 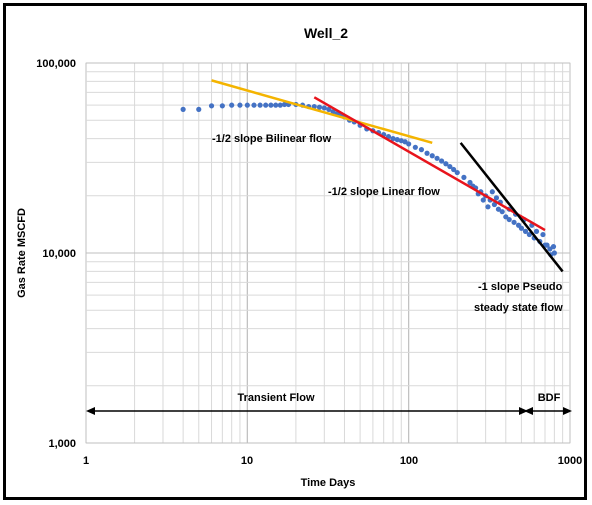 What do you see at coordinates (409, 461) in the screenshot?
I see `x-tick-label: 100` at bounding box center [409, 461].